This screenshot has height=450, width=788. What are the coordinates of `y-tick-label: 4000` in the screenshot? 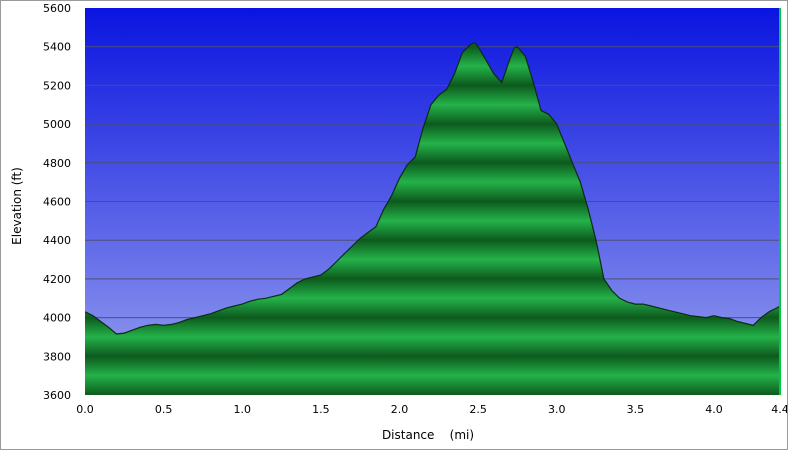 It's located at (57, 318).